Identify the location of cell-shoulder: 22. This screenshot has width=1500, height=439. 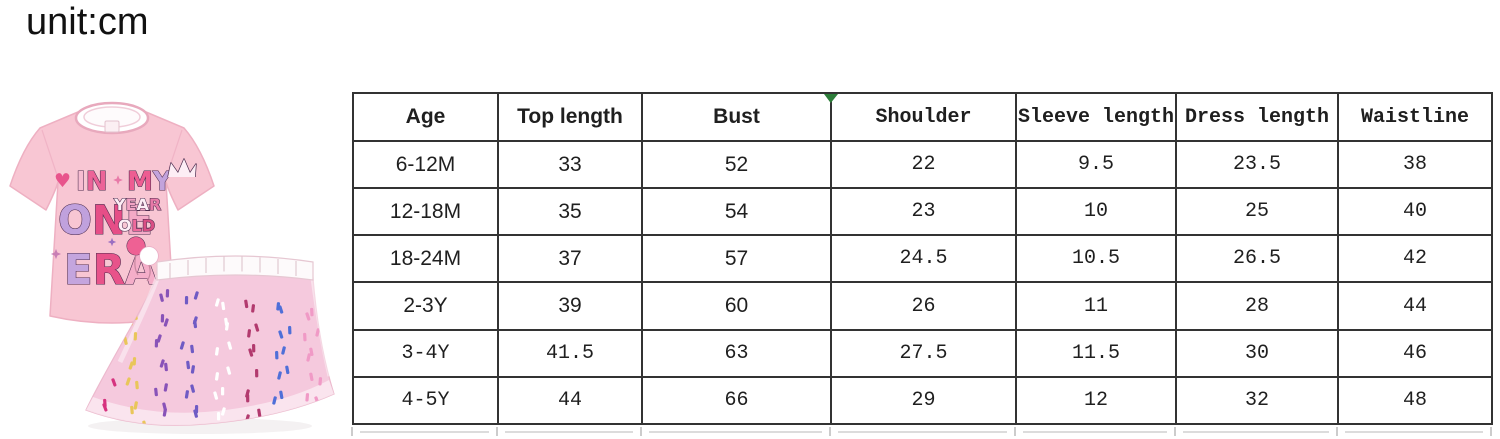
(923, 164).